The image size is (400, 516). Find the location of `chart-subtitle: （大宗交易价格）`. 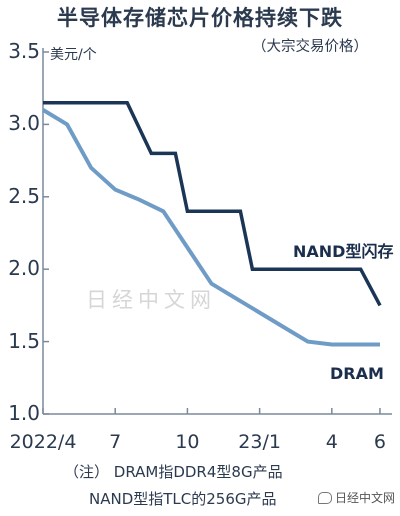

chart-subtitle: （大宗交易价格） is located at coordinates (310, 47).